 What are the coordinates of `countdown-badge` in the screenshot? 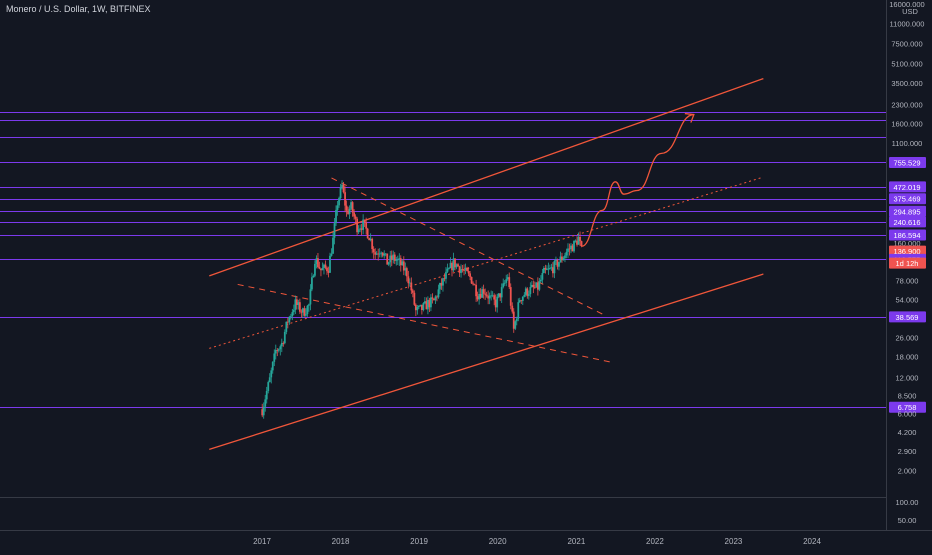 It's located at (907, 263).